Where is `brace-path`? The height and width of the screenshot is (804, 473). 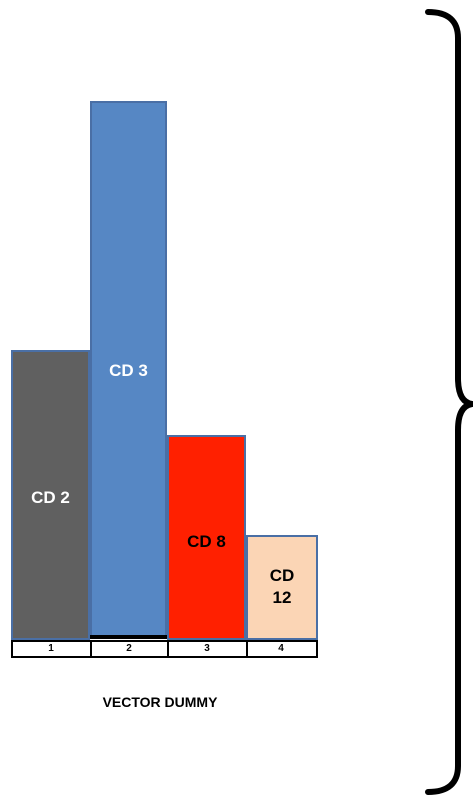
brace-path is located at coordinates (449, 402).